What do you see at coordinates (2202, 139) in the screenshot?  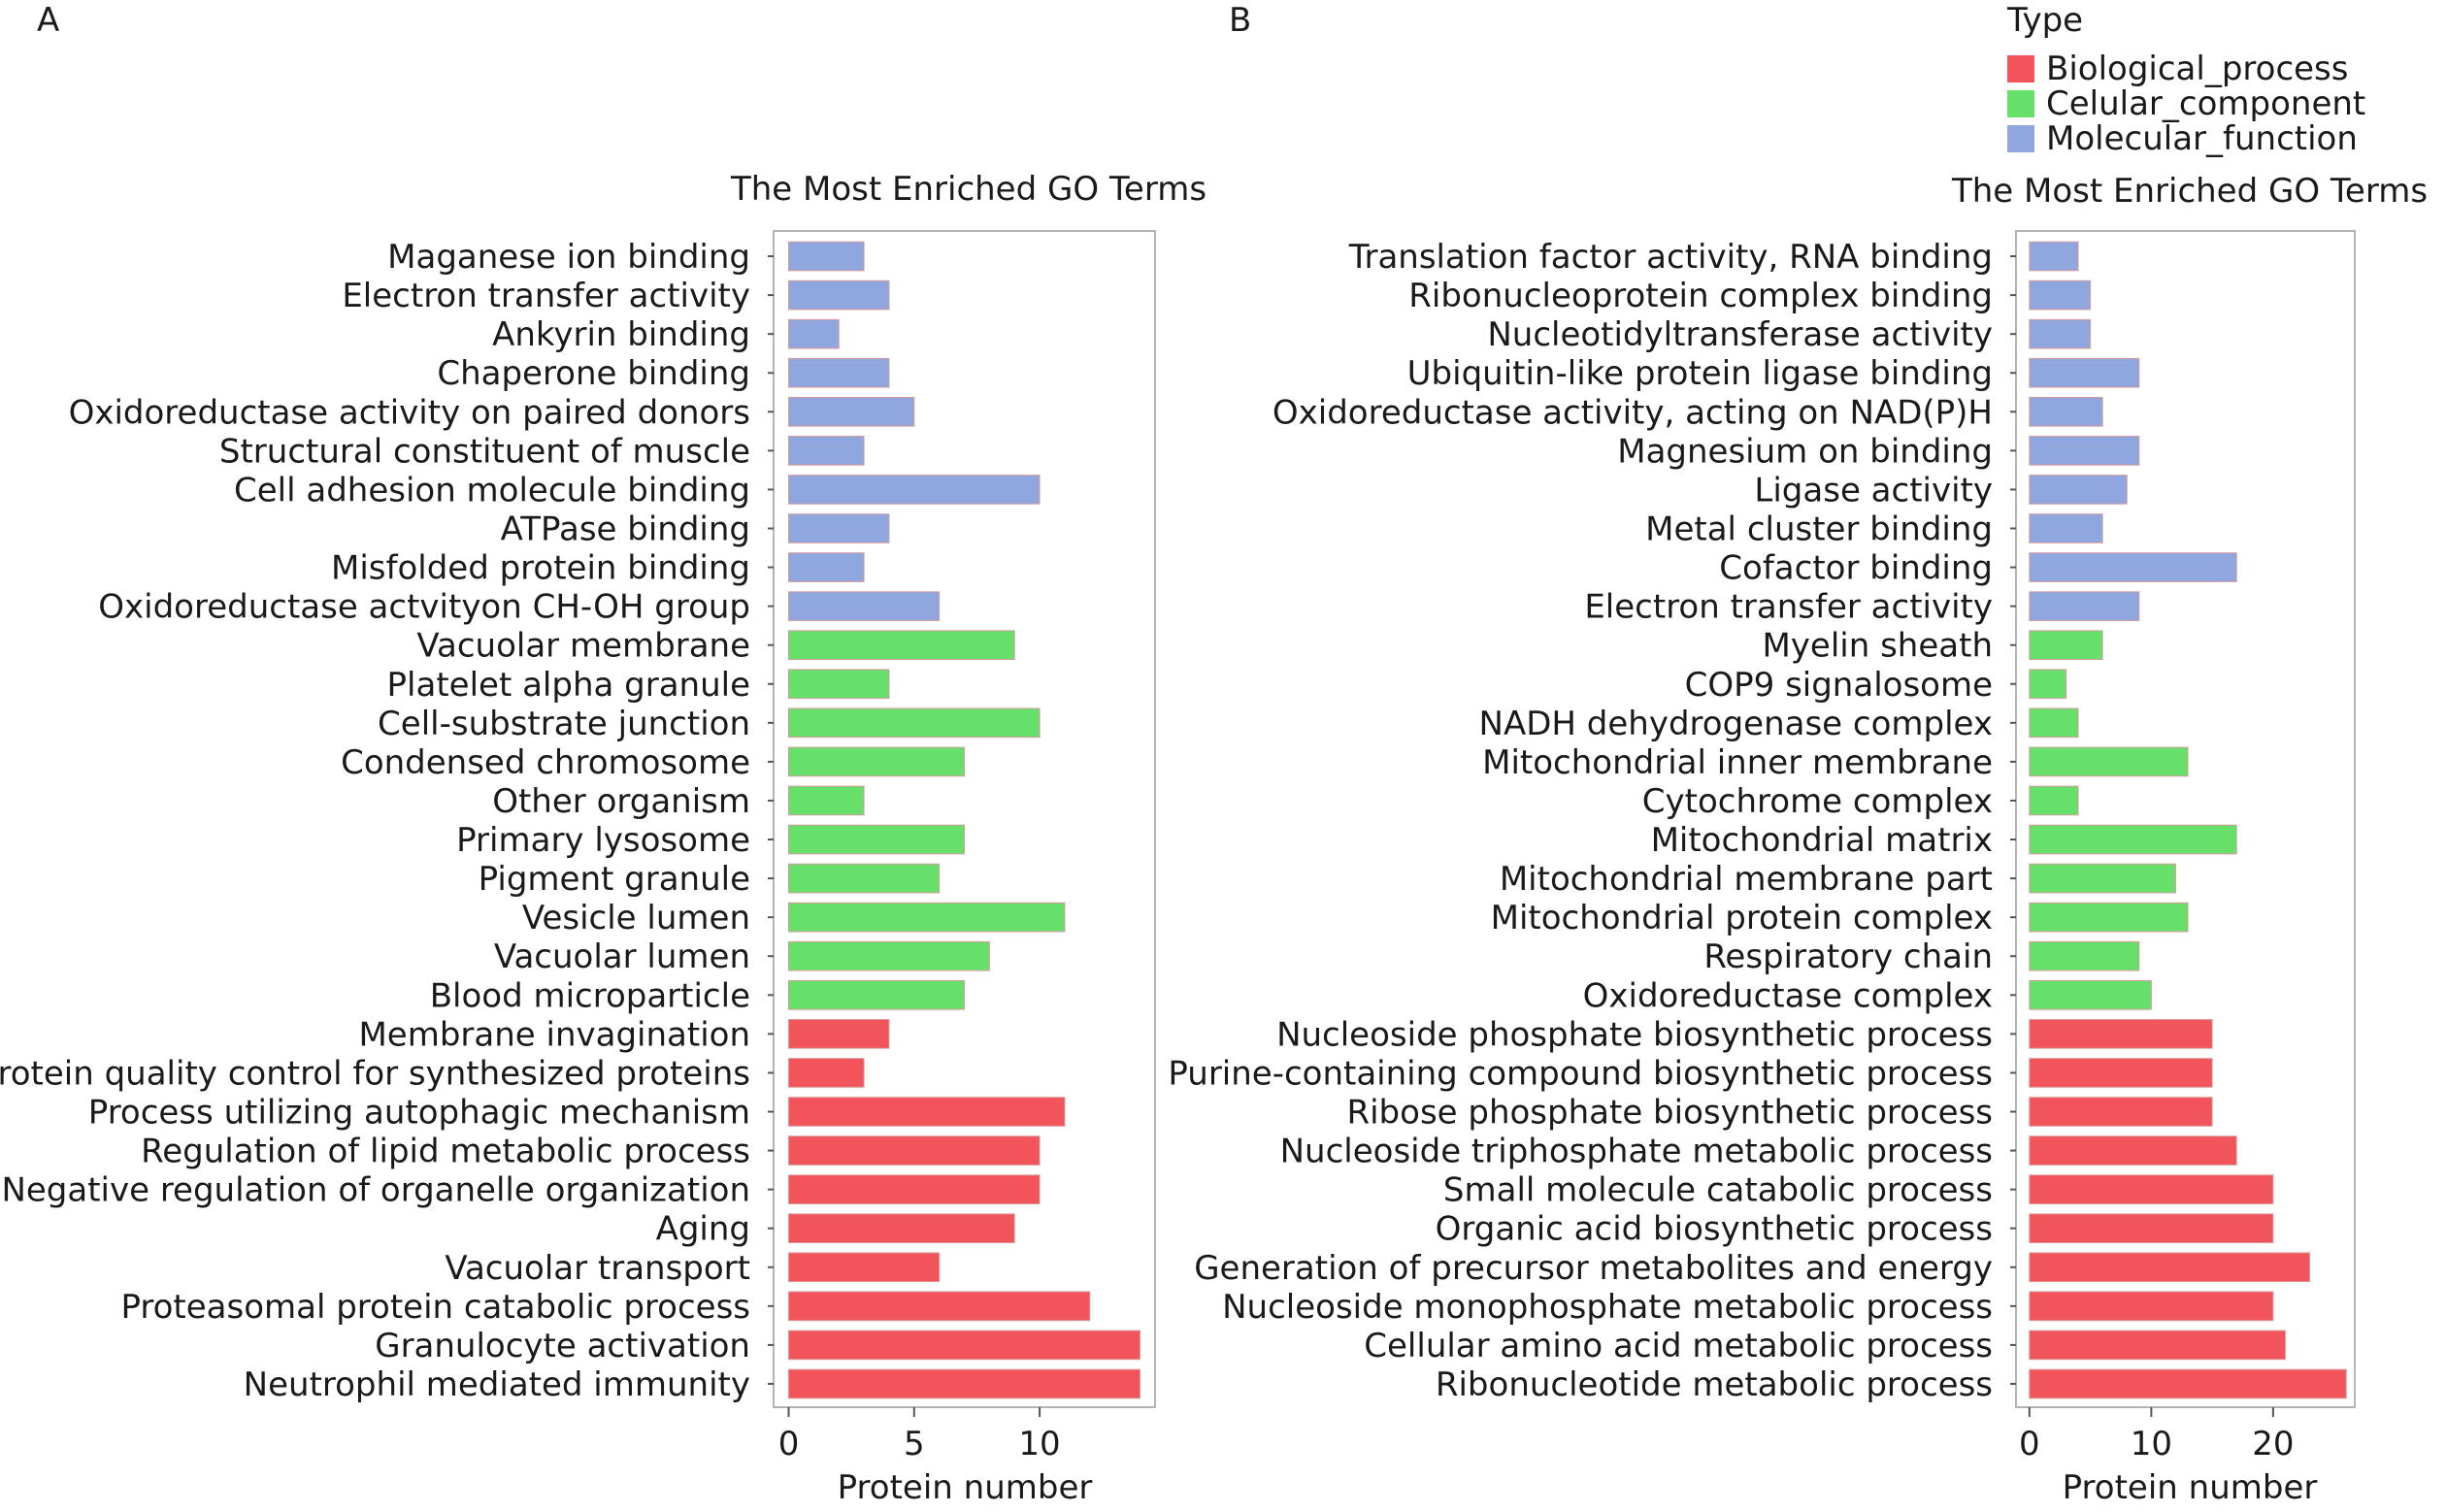 I see `legend-label-molecular-function: Molecular_function` at bounding box center [2202, 139].